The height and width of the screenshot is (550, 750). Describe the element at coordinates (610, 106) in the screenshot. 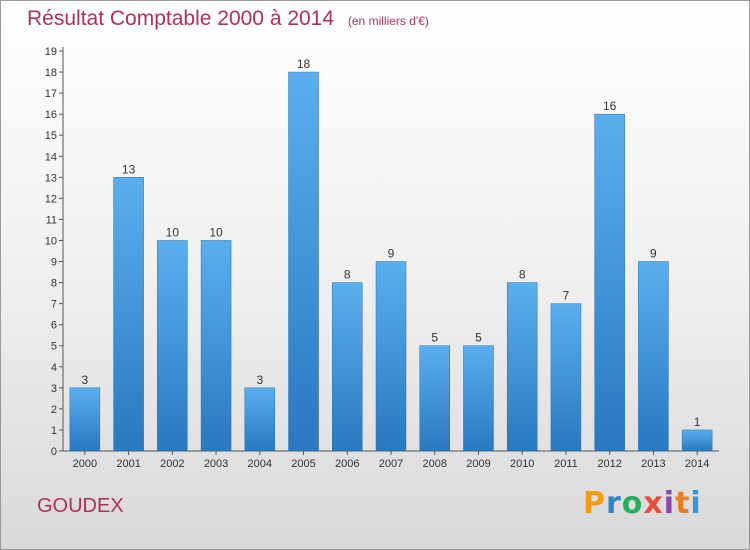

I see `bar-value-label: 16` at that location.